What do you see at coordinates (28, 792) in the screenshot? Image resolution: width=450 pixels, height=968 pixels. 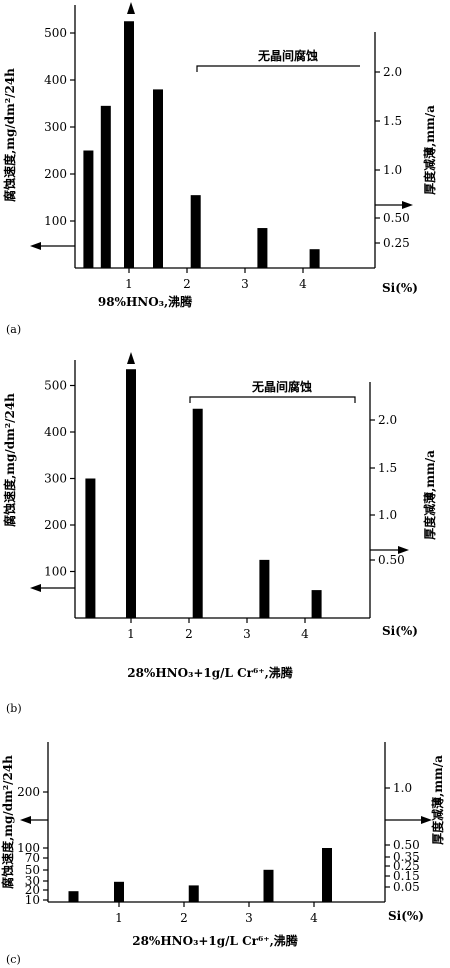 I see `panel-c-y-tick-label: 200` at bounding box center [28, 792].